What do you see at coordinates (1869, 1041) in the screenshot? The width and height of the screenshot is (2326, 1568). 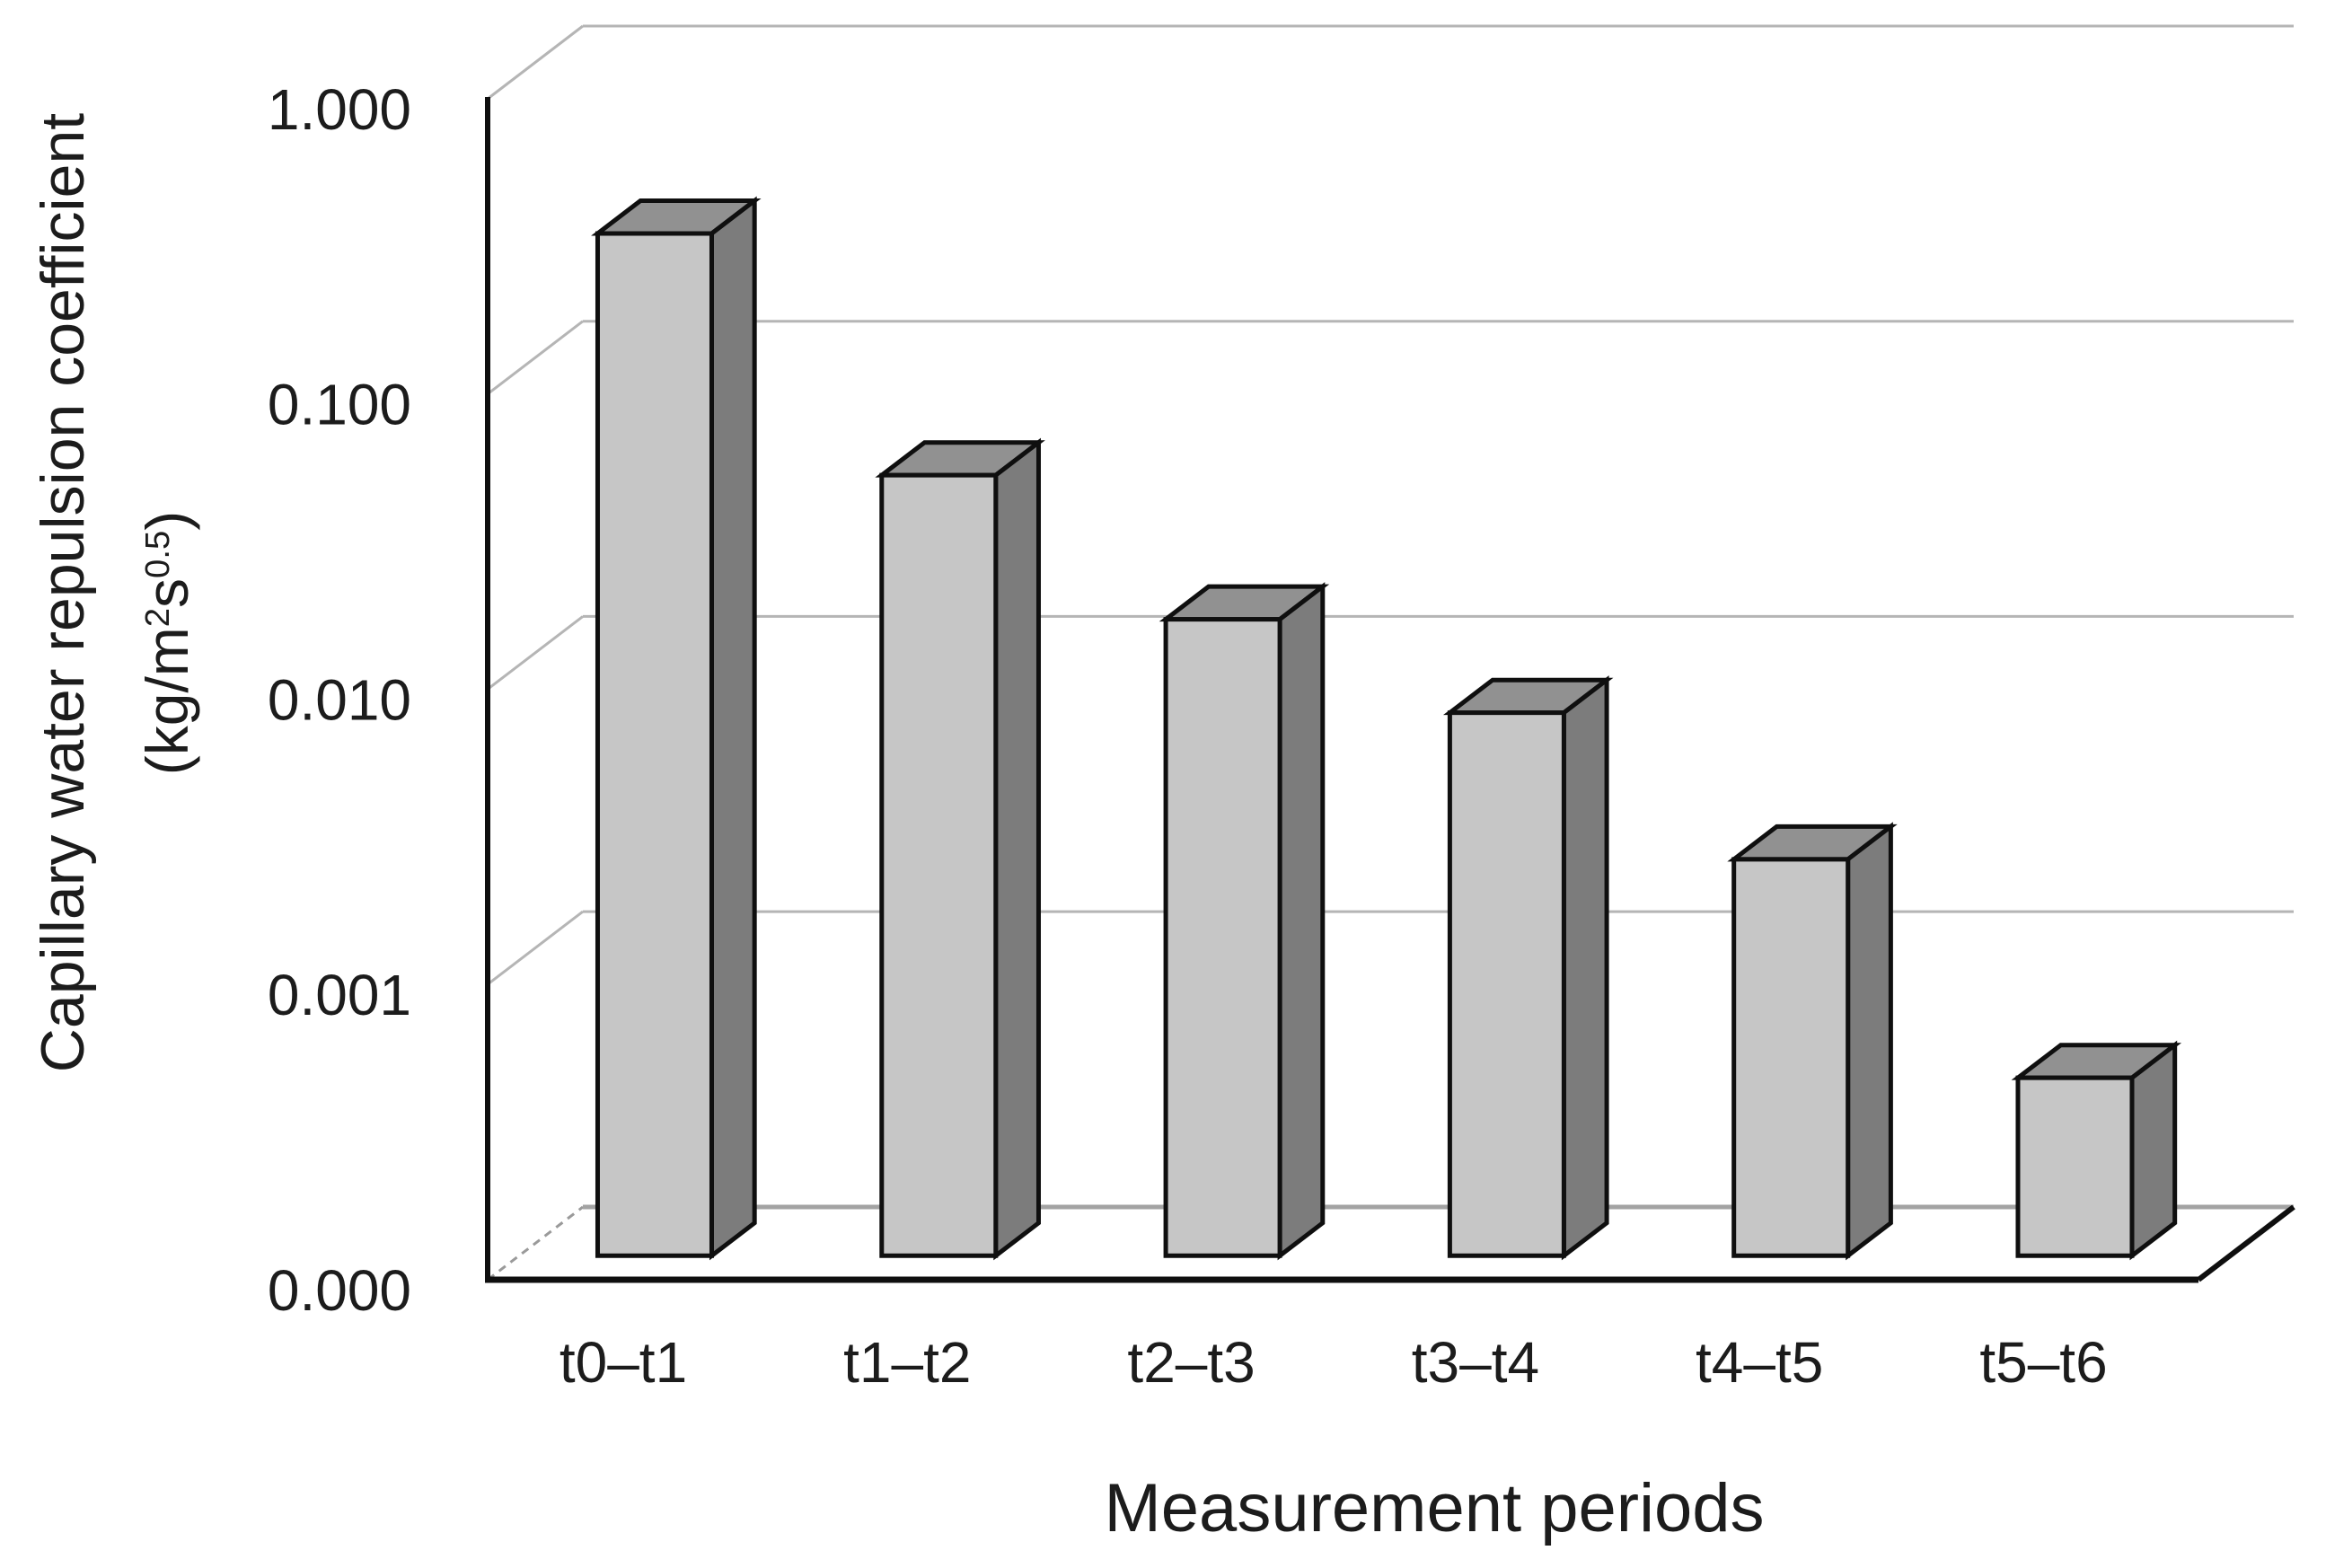 I see `bar-side-face-t4-t5` at bounding box center [1869, 1041].